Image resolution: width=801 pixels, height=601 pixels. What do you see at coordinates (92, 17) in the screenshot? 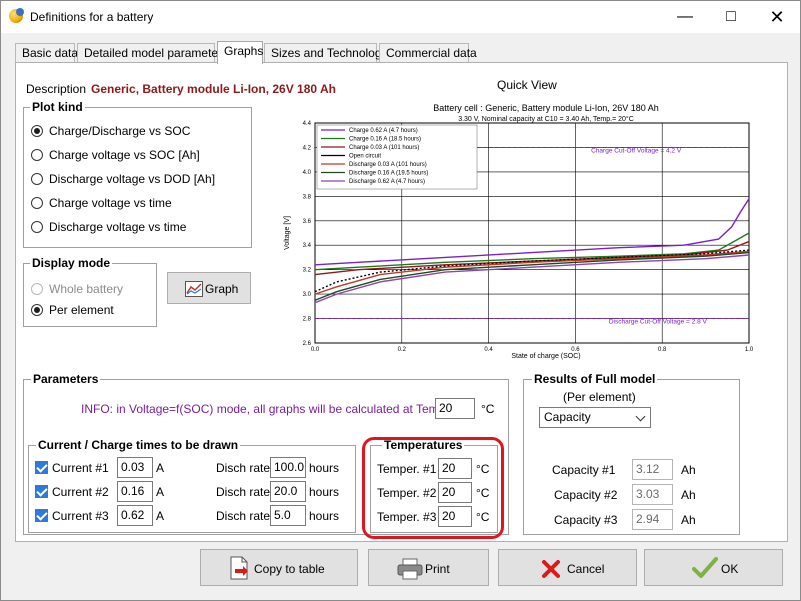
I see `window-title: Definitions for a battery` at bounding box center [92, 17].